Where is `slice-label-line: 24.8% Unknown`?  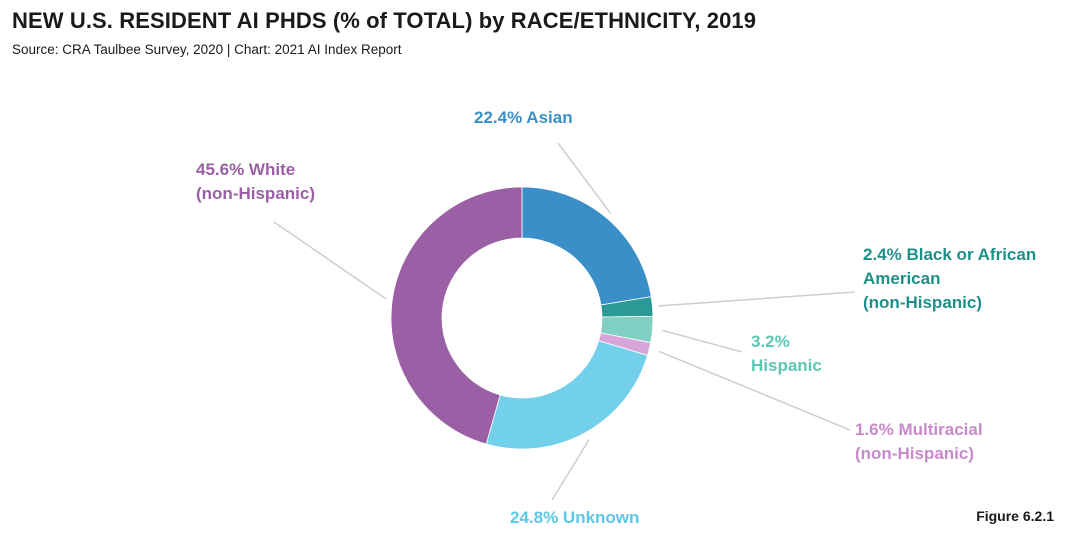 slice-label-line: 24.8% Unknown is located at coordinates (575, 517).